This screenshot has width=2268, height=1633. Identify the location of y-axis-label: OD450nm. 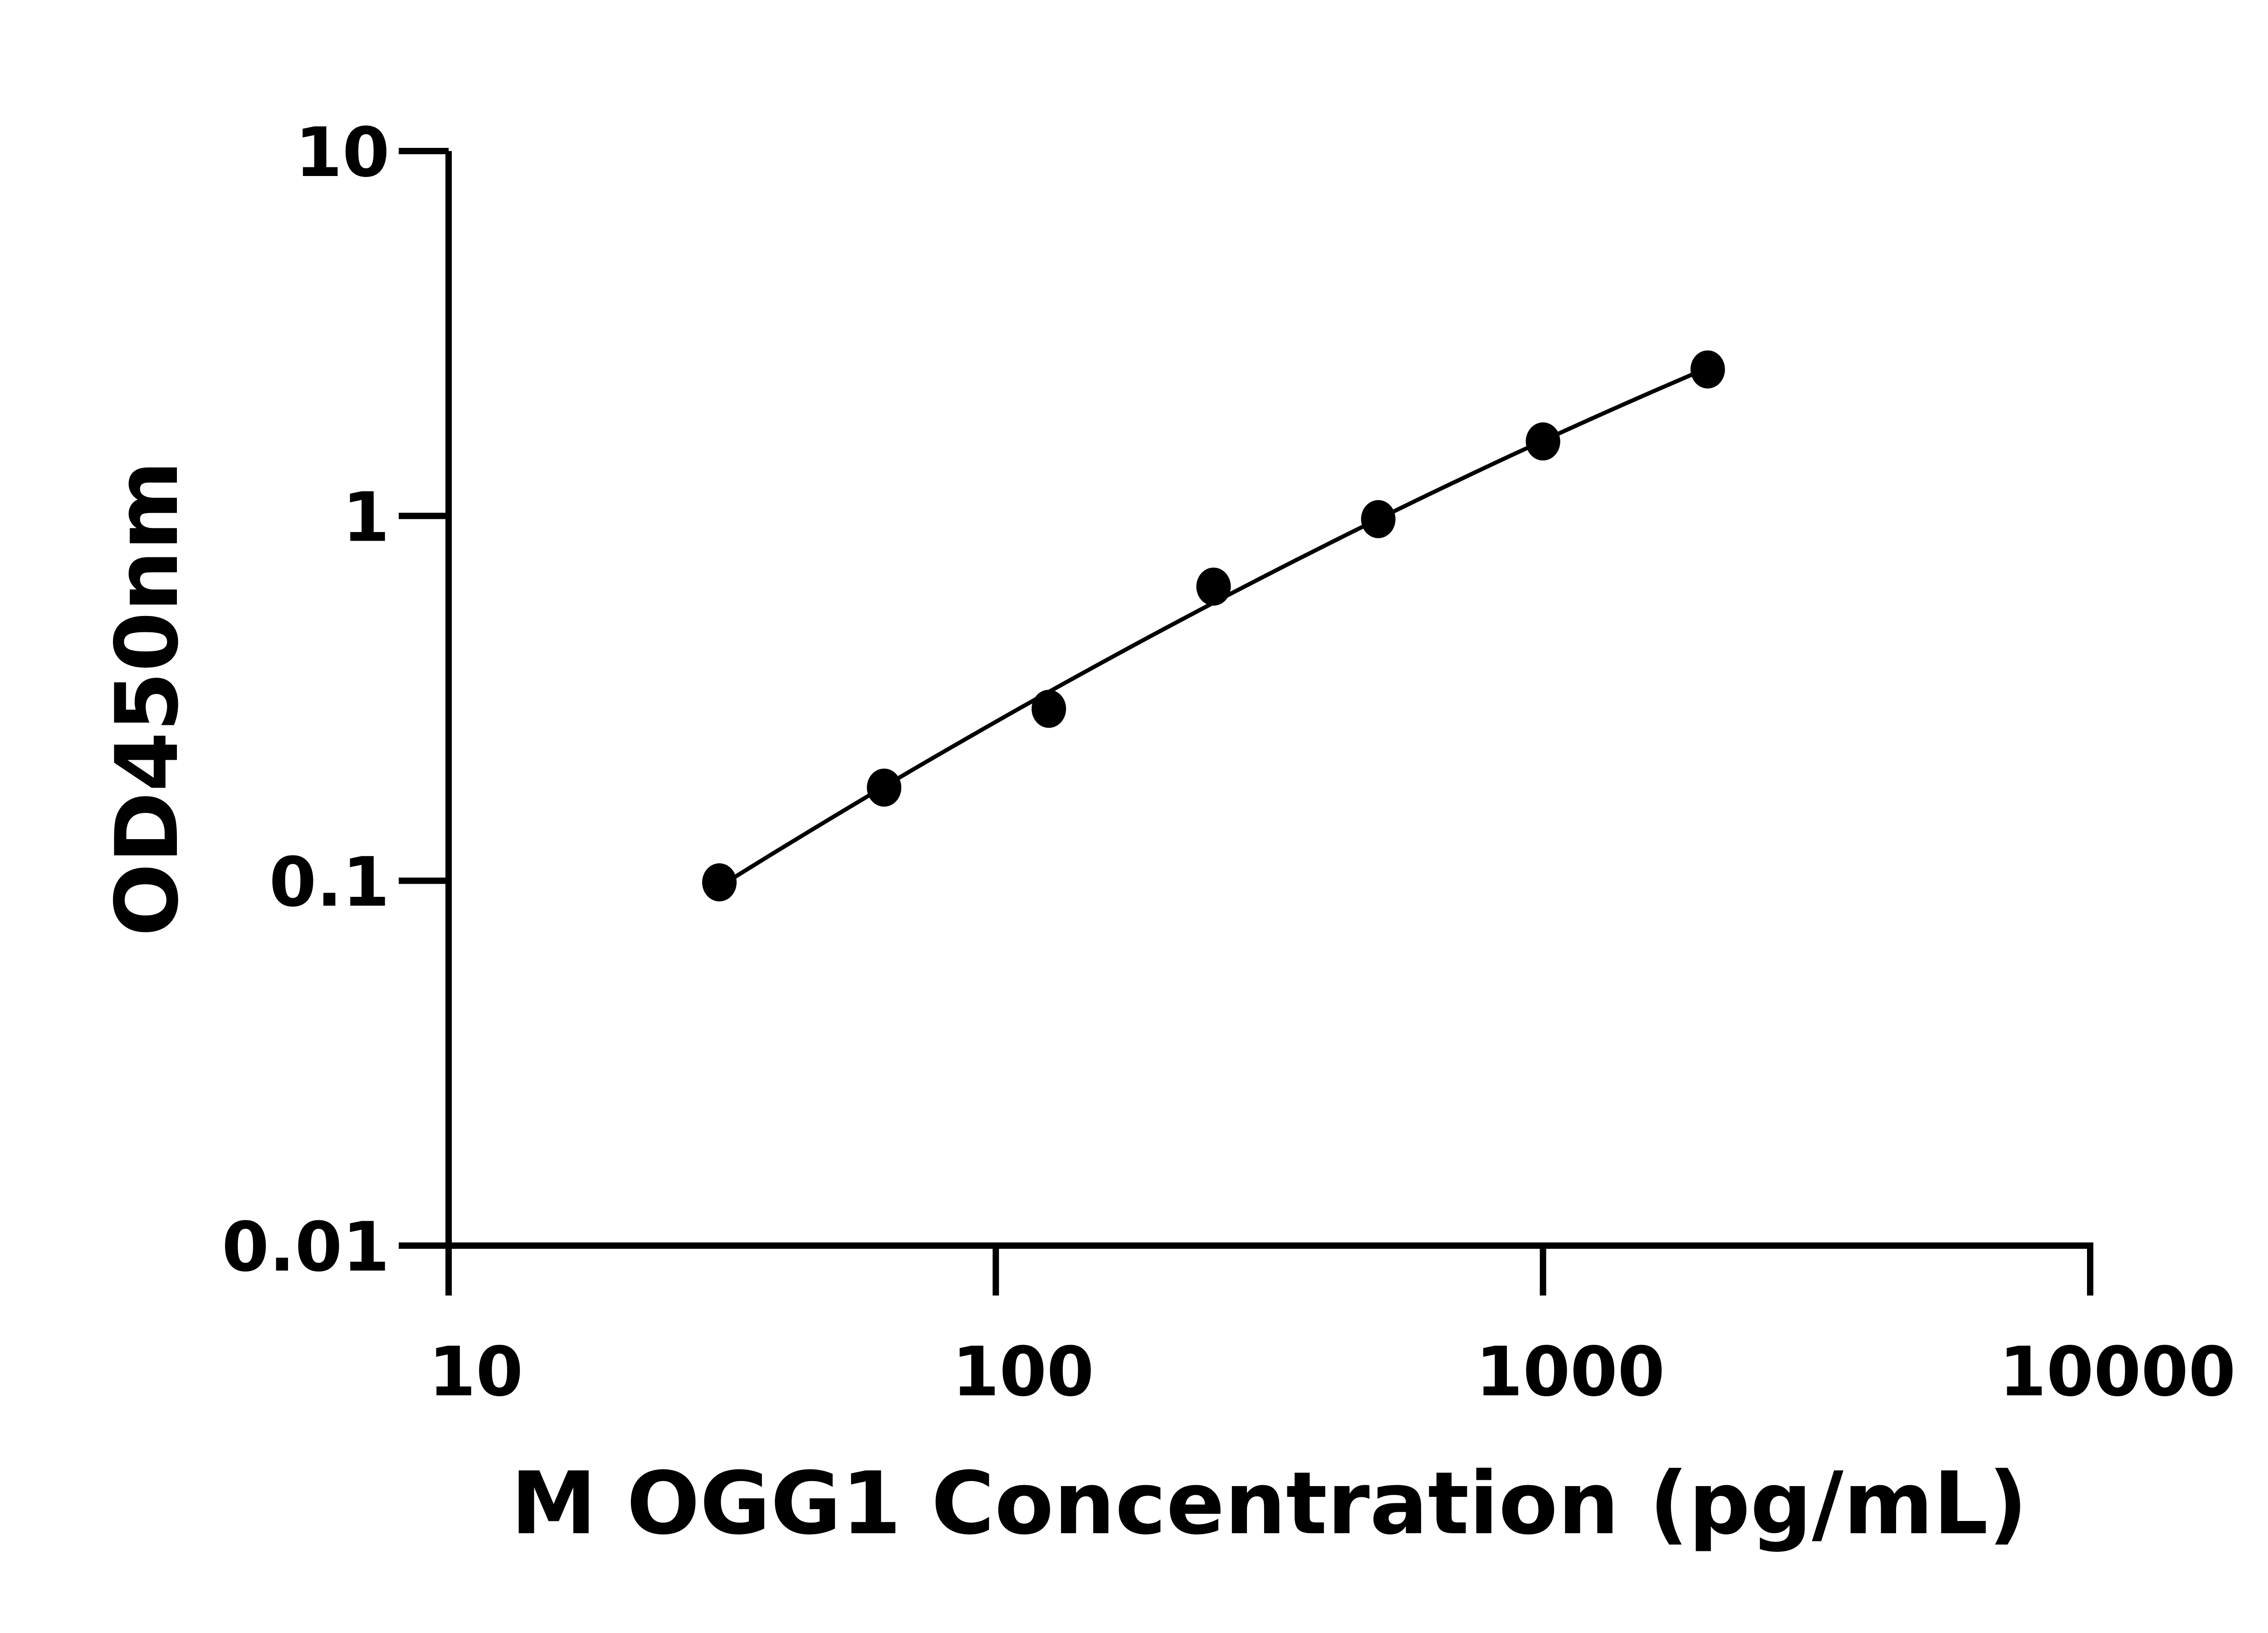
(147, 698).